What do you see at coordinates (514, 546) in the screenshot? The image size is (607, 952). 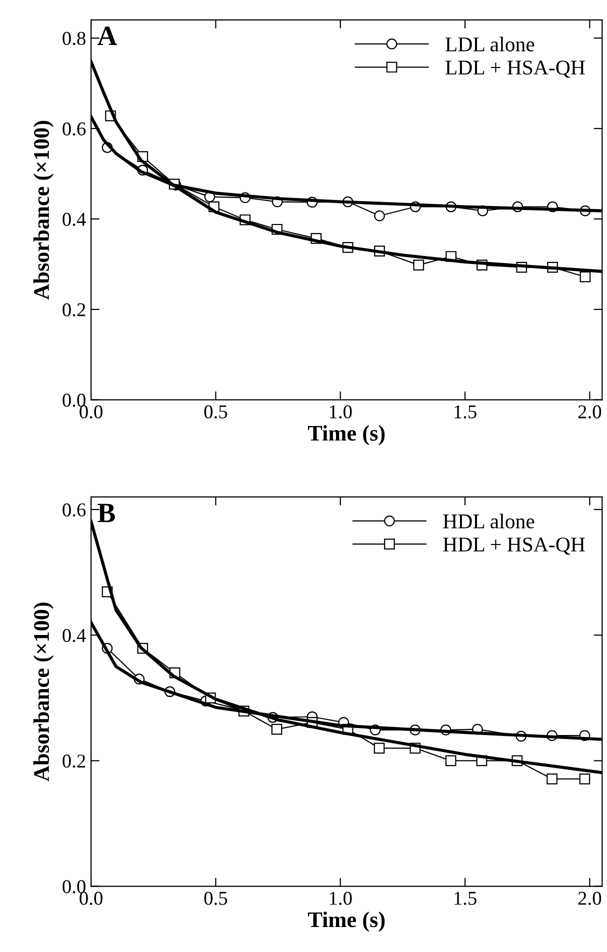 I see `legend-label: HDL + HSA-QH` at bounding box center [514, 546].